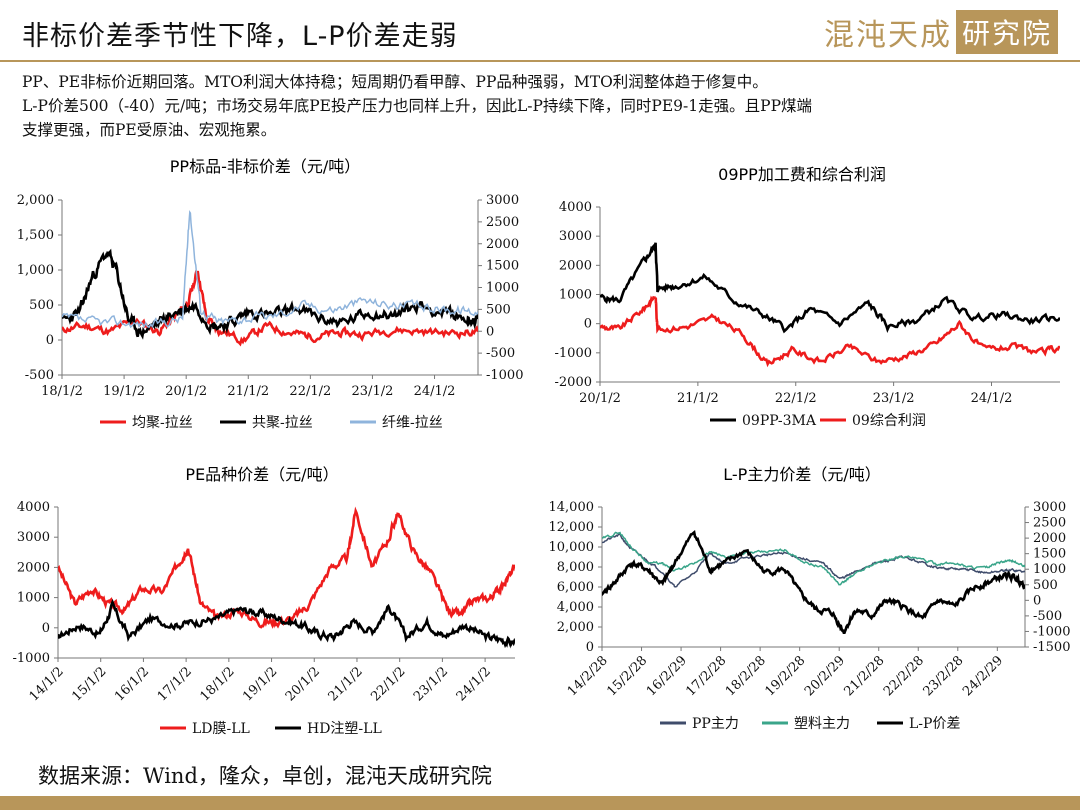 This screenshot has width=1080, height=810. Describe the element at coordinates (221, 729) in the screenshot. I see `legend-label: LD膜-LL` at that location.